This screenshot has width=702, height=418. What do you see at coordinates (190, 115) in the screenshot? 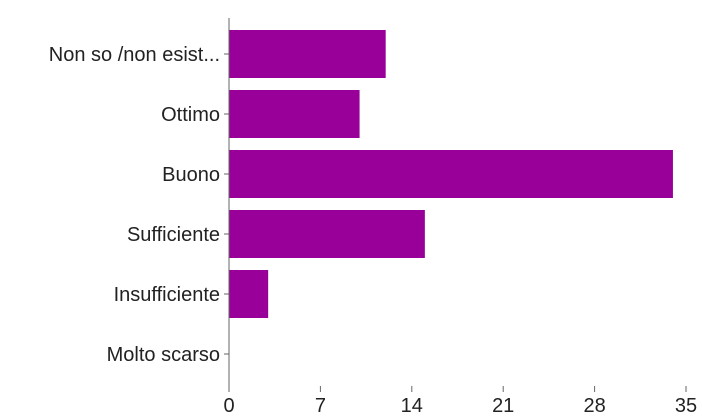
I see `category-label: Ottimo` at bounding box center [190, 115].